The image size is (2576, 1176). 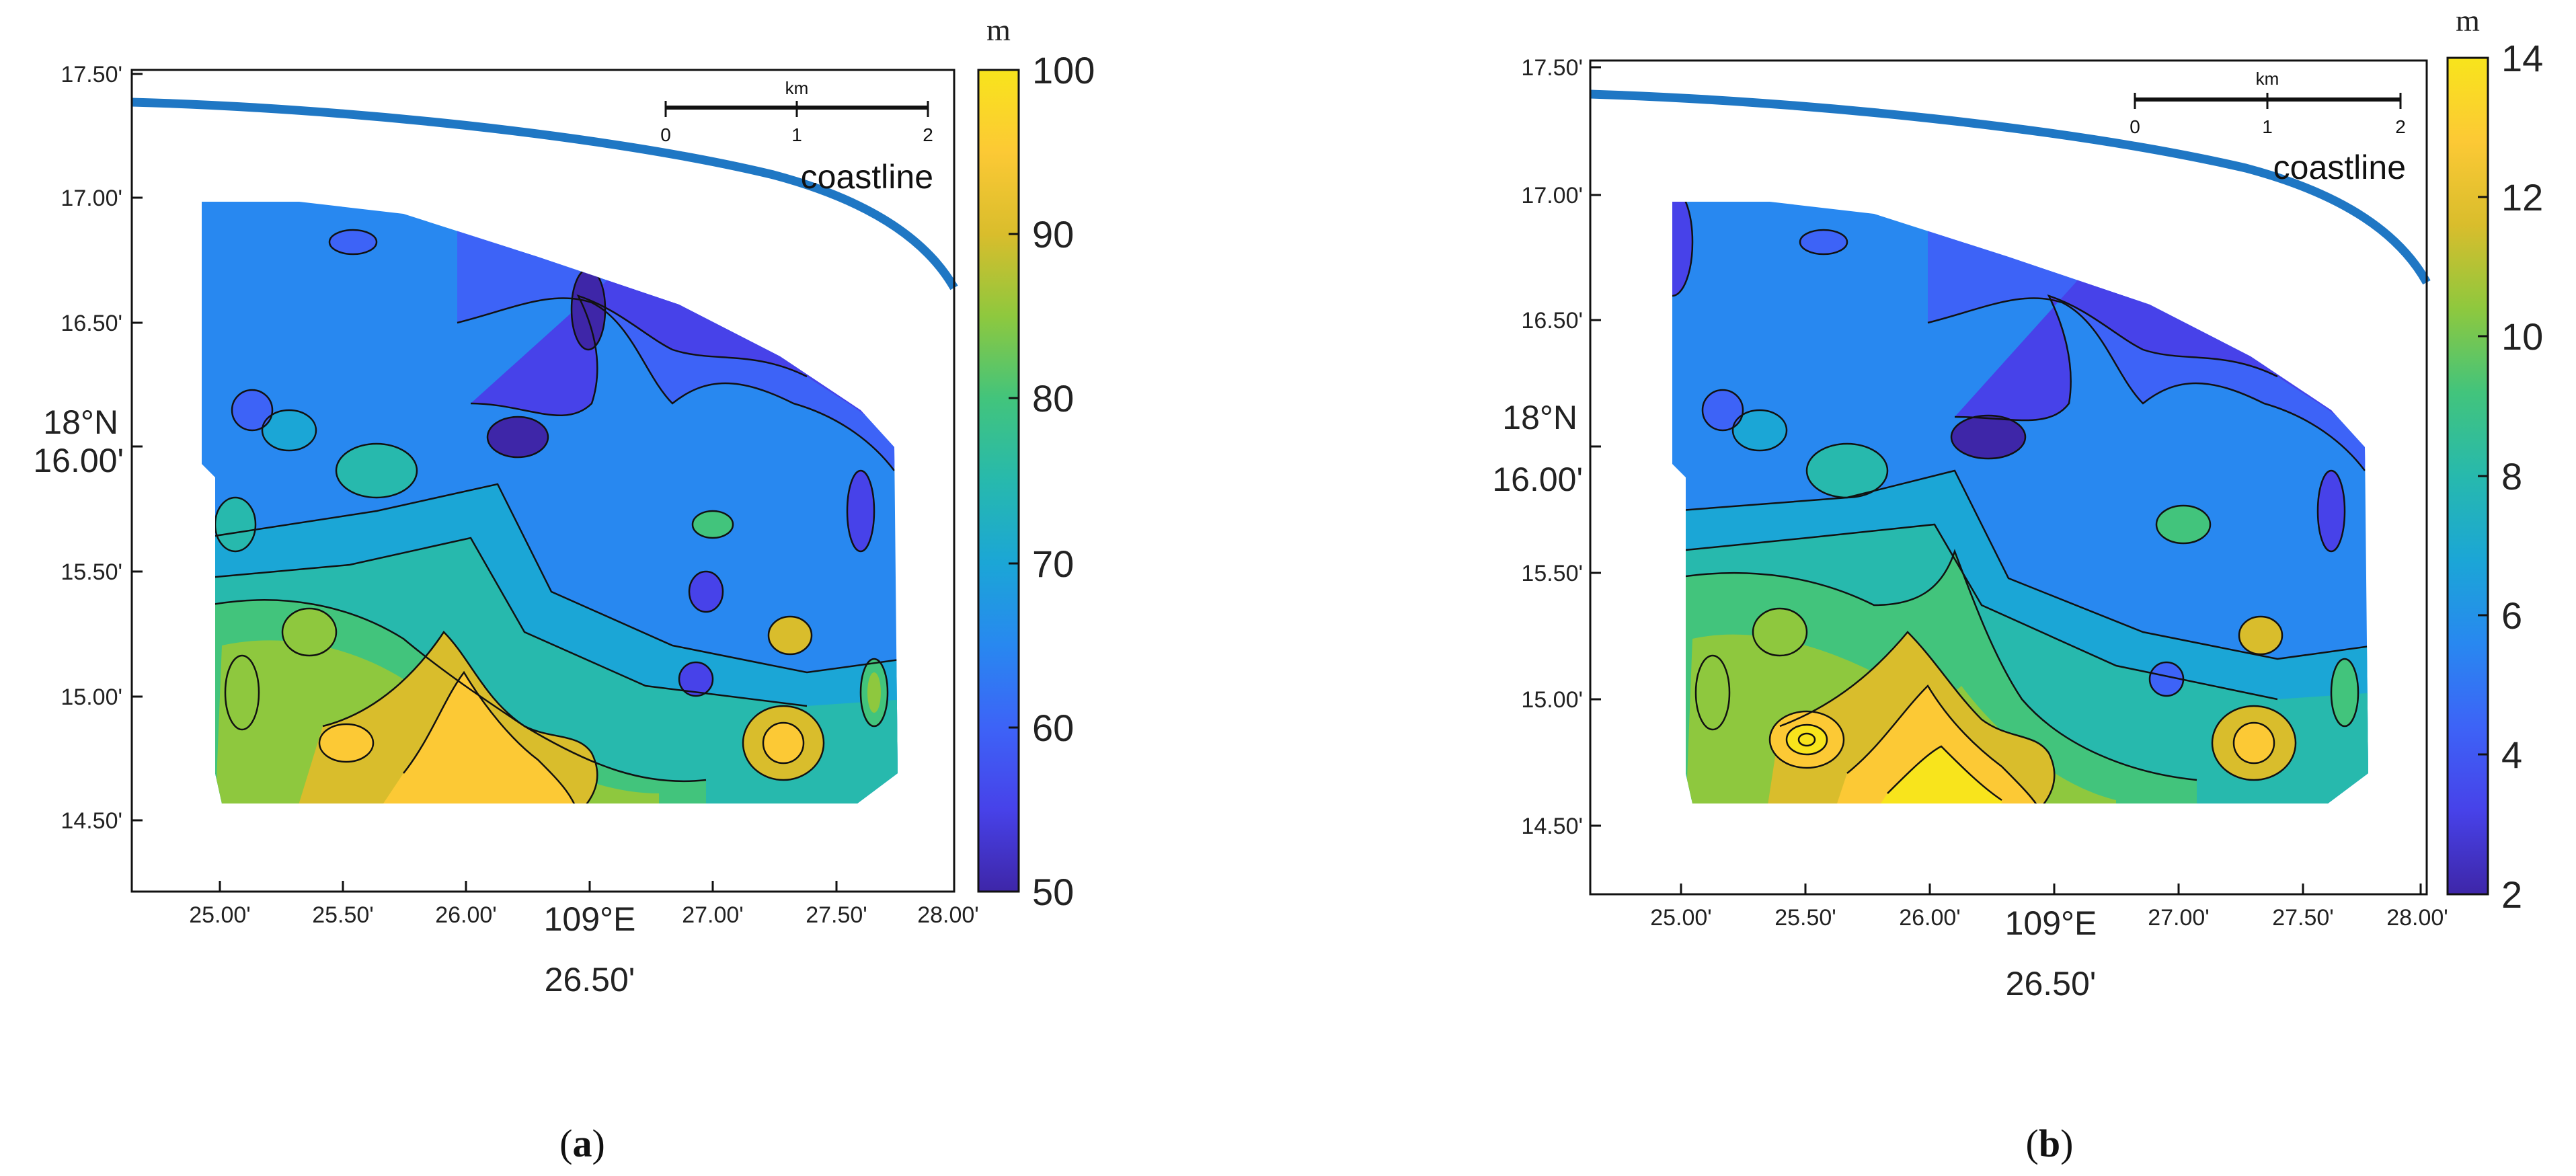 I want to click on svg-text: 8, so click(x=2512, y=476).